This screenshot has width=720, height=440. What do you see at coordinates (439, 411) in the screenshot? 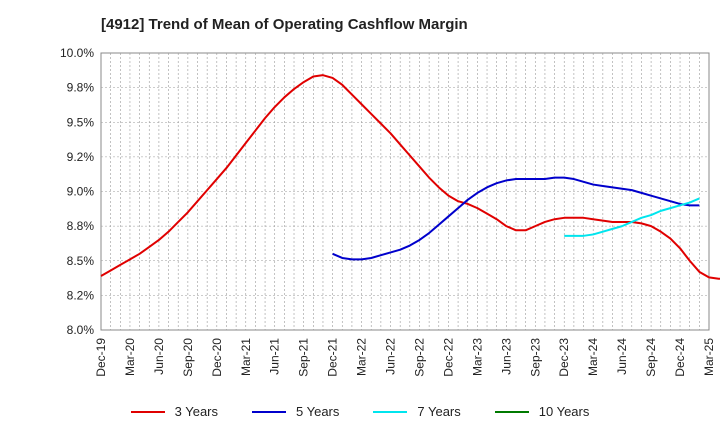
I see `legend-label-7-years: 7 Years` at bounding box center [439, 411].